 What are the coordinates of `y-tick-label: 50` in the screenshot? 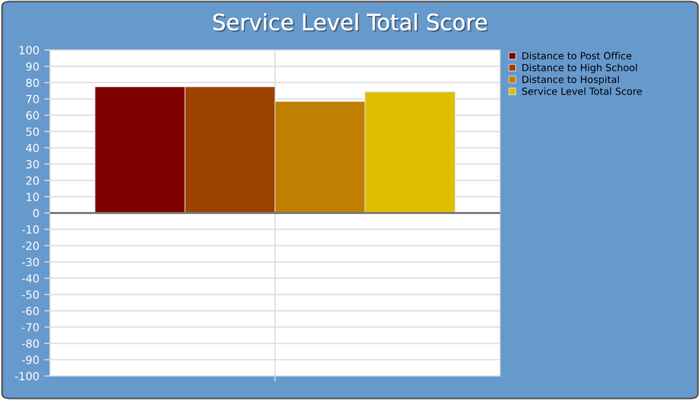 It's located at (32, 131).